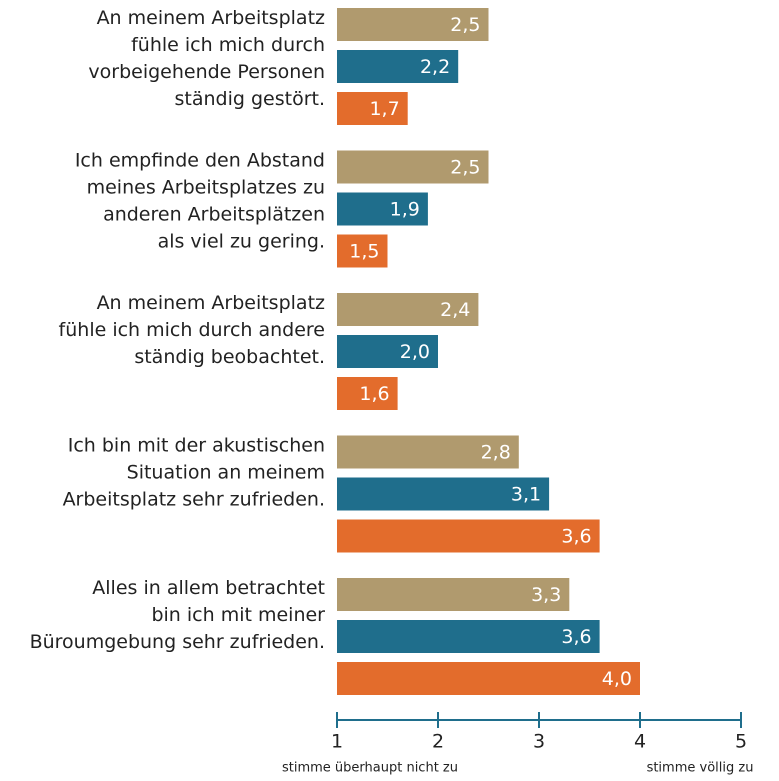  What do you see at coordinates (617, 679) in the screenshot?
I see `value-label: 4,0` at bounding box center [617, 679].